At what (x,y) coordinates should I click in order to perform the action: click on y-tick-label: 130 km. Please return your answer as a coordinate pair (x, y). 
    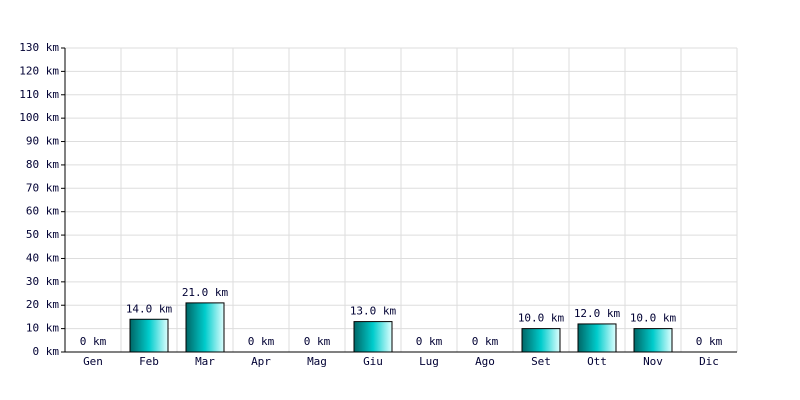
    Looking at the image, I should click on (39, 47).